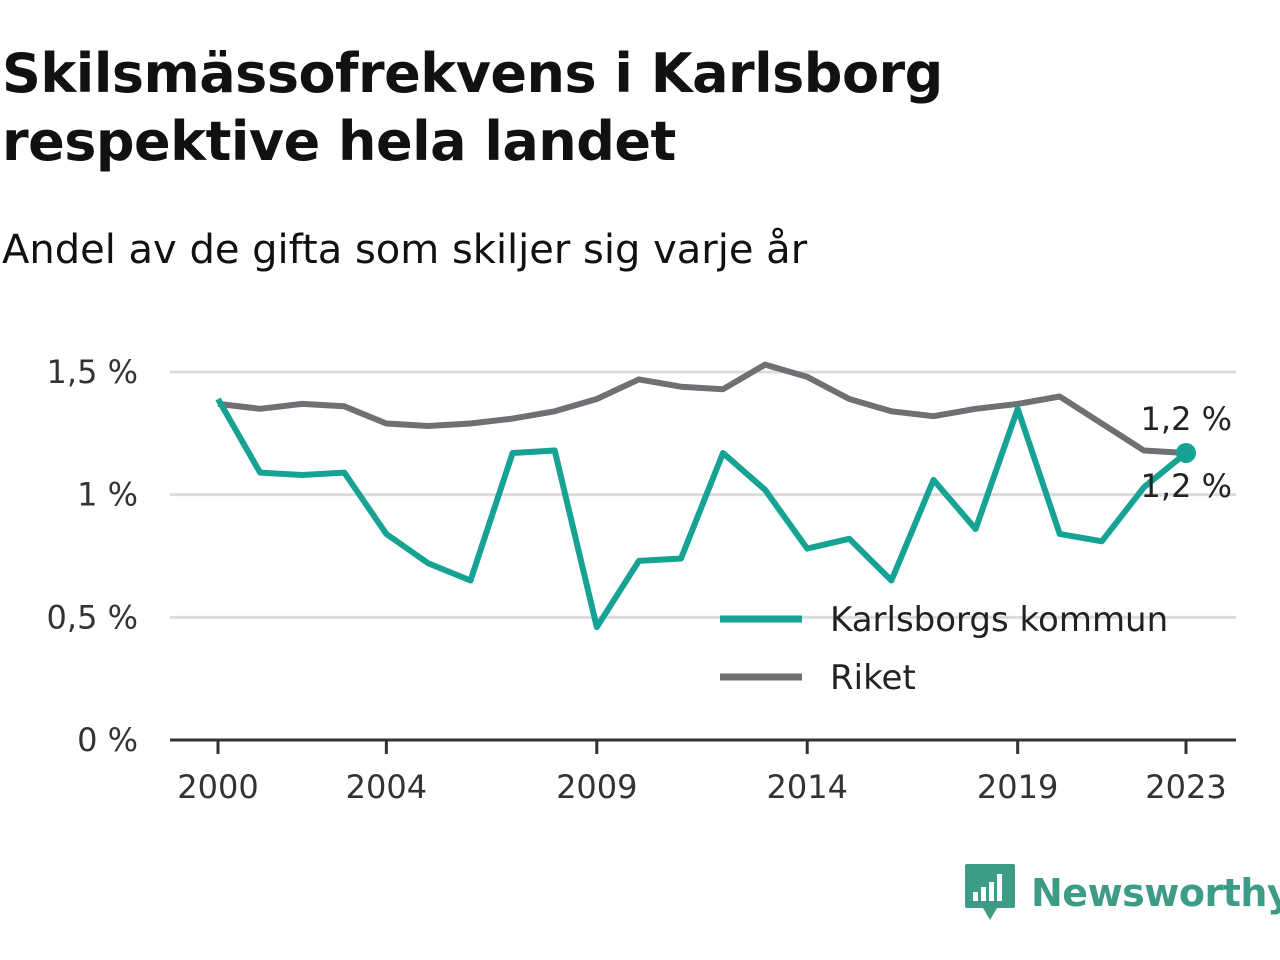  I want to click on y-tick-label: 1 %, so click(107, 495).